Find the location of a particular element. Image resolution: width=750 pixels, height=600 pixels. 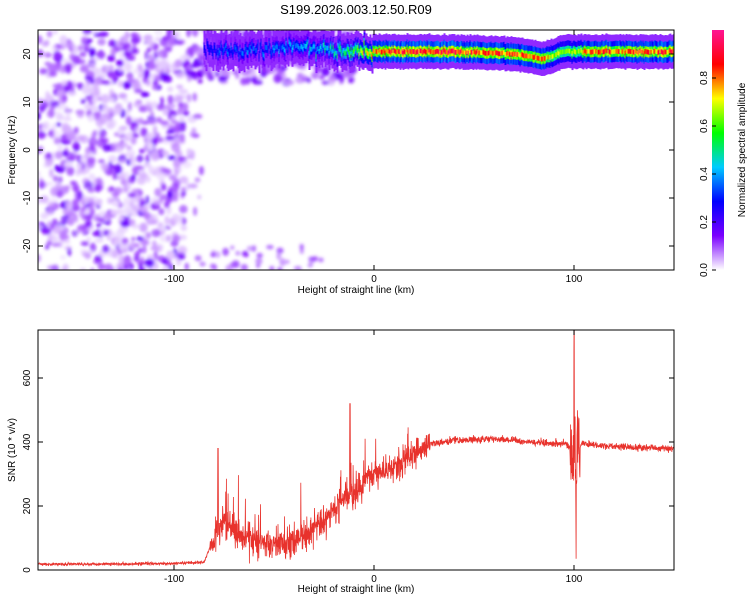

y-tick-label: -20 is located at coordinates (27, 245).